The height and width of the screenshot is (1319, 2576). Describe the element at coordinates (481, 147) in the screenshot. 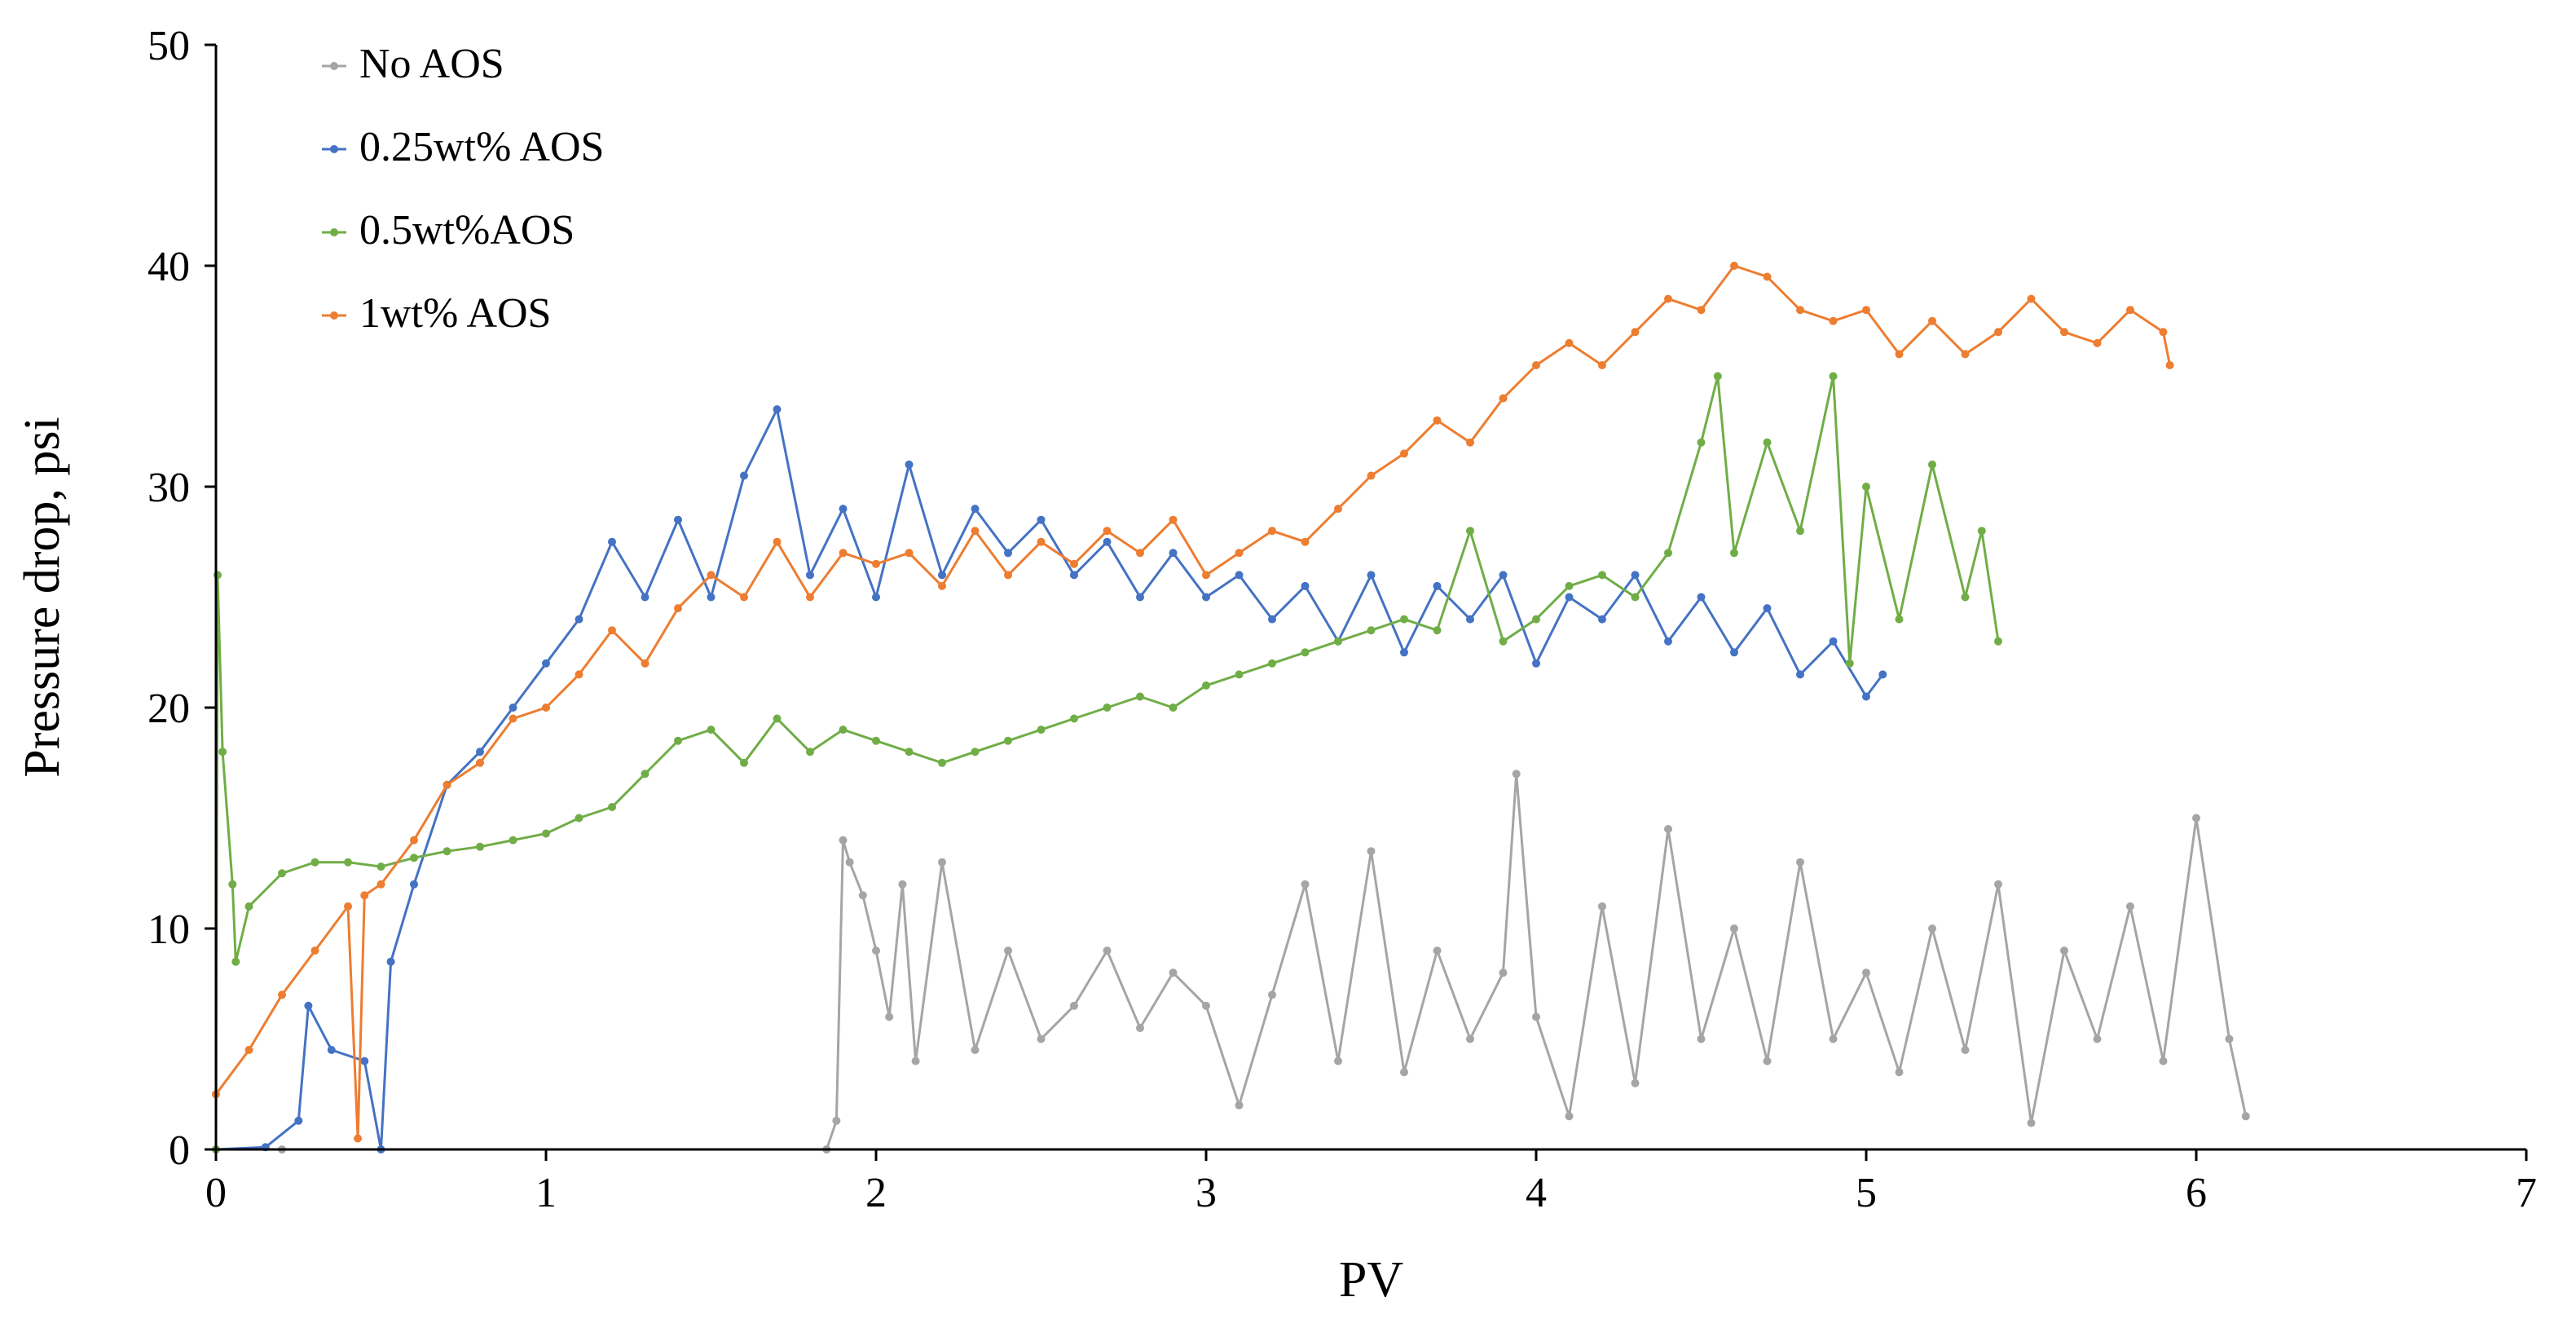

I see `legend-label: 0.25wt% AOS` at that location.